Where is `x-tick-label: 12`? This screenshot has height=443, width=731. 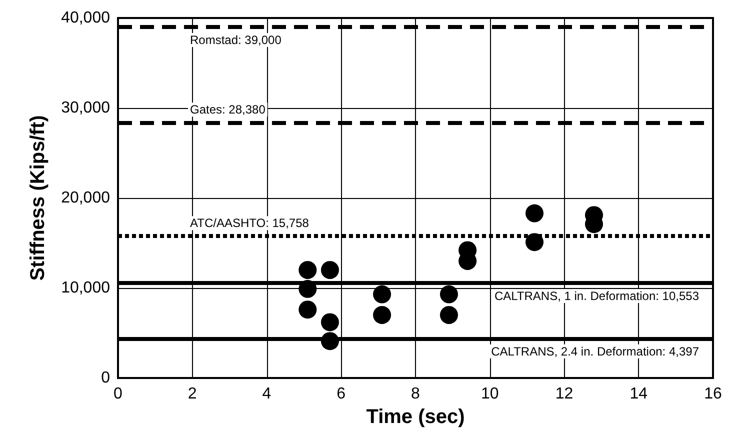
x-tick-label: 12 is located at coordinates (564, 394).